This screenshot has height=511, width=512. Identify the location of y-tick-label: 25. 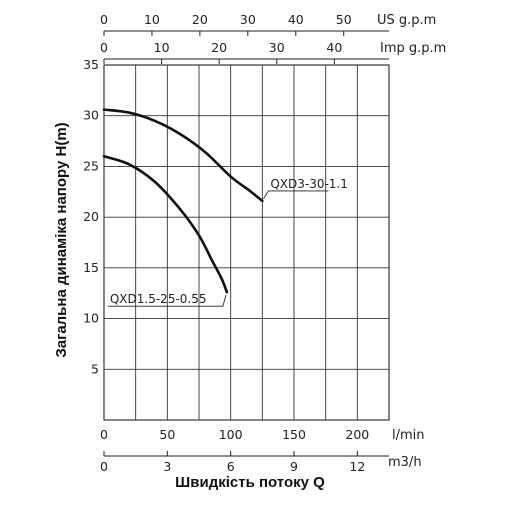
(91, 165).